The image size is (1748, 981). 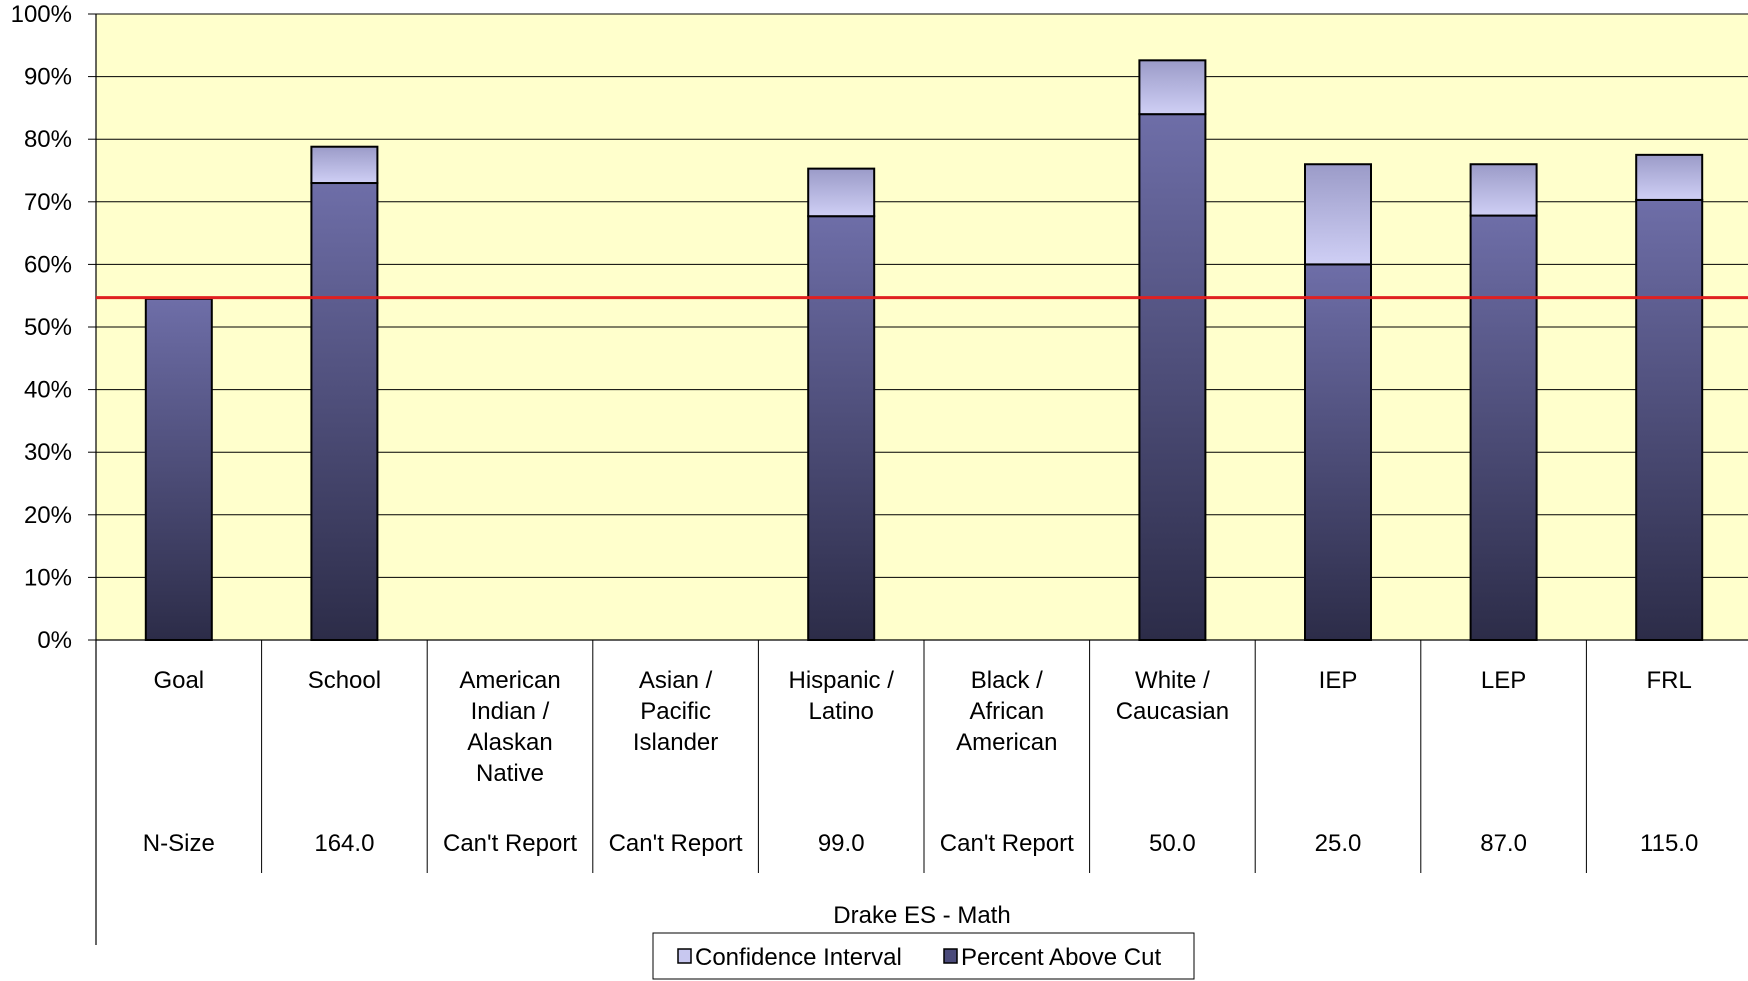 I want to click on legend-swatch-confidence-interval, so click(x=684, y=956).